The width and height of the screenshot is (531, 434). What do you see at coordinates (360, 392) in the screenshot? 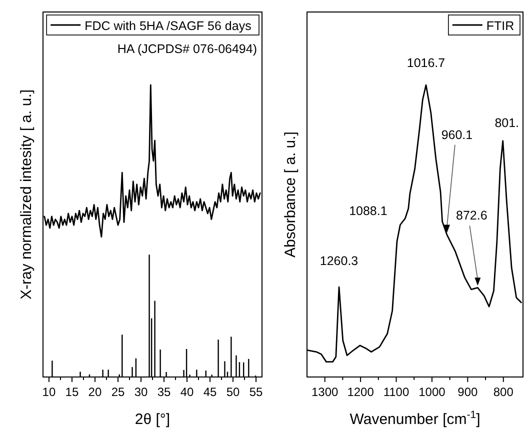
I see `x-tick-label: 1200` at bounding box center [360, 392].